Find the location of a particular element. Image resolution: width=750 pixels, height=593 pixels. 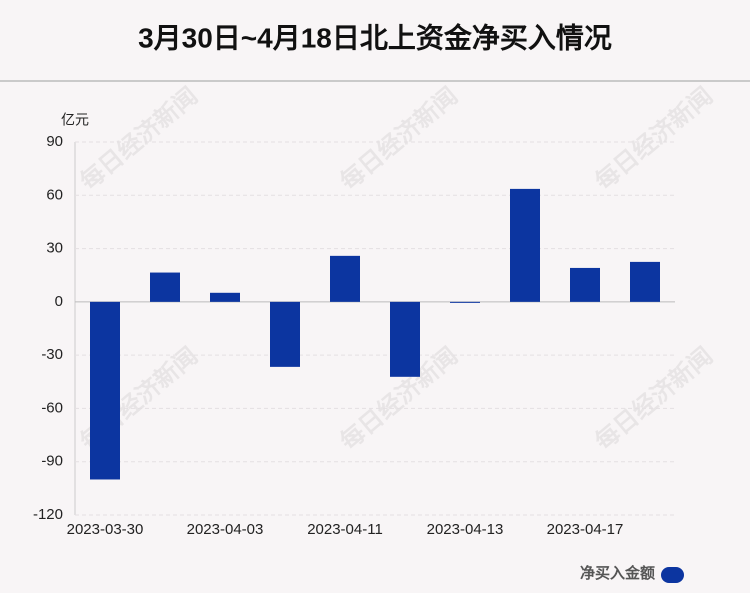

y-tick-label: -90 is located at coordinates (52, 461).